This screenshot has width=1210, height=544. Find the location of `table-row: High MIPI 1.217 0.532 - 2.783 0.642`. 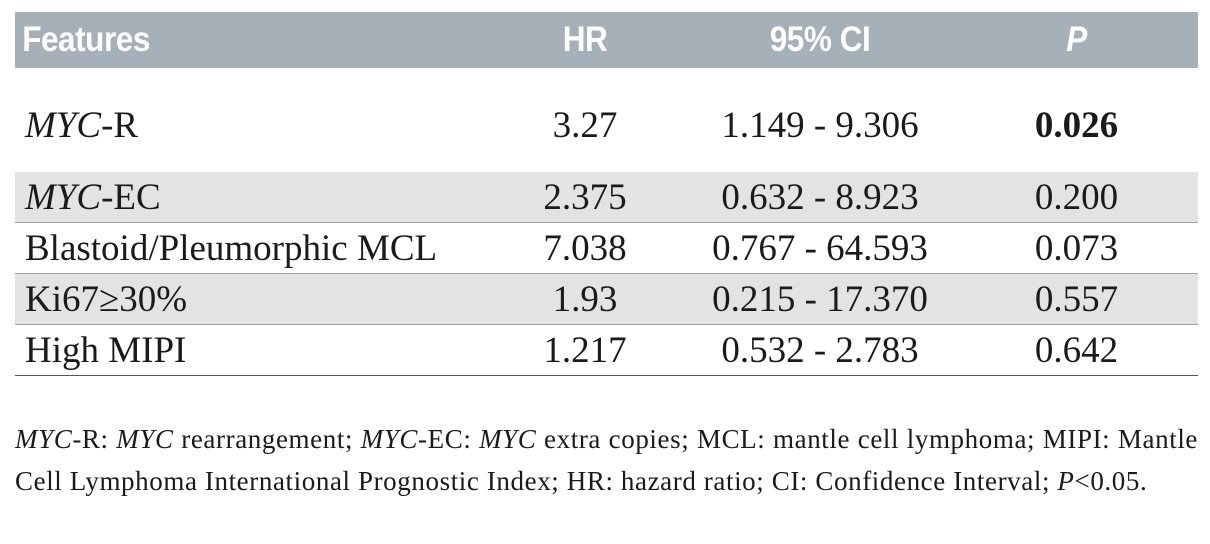

table-row: High MIPI 1.217 0.532 - 2.783 0.642 is located at coordinates (606, 350).